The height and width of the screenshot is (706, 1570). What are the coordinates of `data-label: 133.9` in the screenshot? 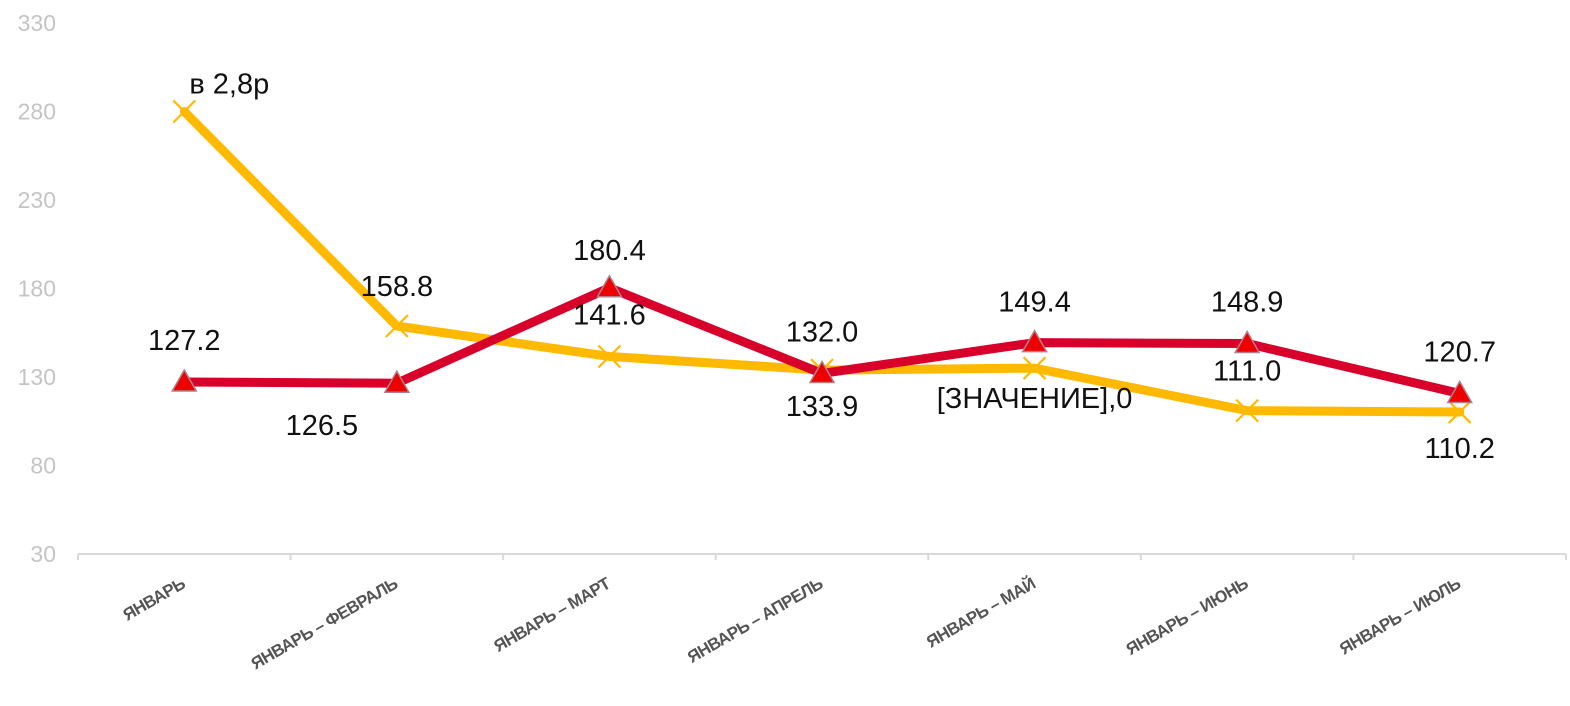 It's located at (822, 407).